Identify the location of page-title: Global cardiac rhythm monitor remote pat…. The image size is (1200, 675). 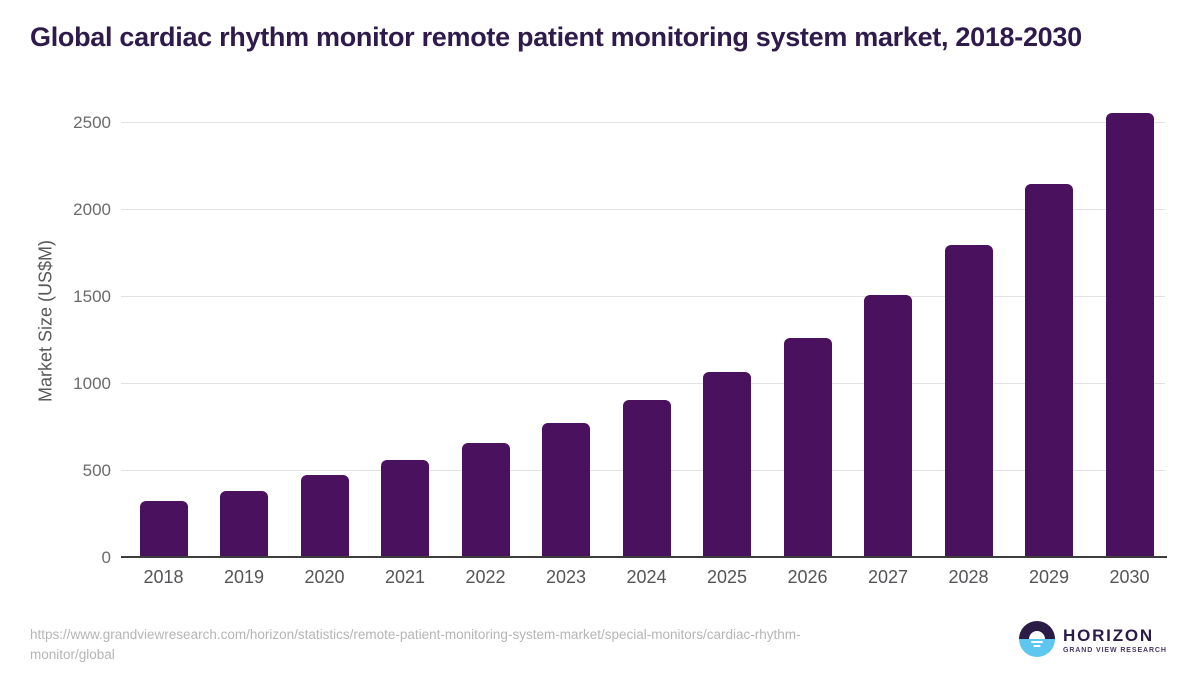
(556, 37).